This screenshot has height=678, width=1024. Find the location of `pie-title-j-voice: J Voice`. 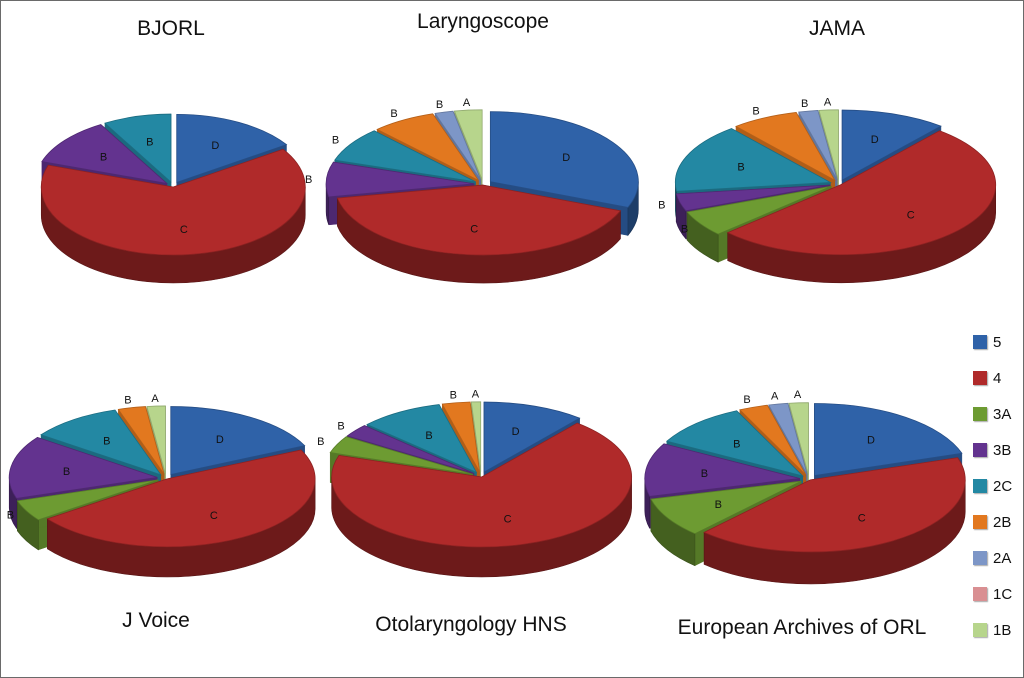

pie-title-j-voice: J Voice is located at coordinates (156, 620).